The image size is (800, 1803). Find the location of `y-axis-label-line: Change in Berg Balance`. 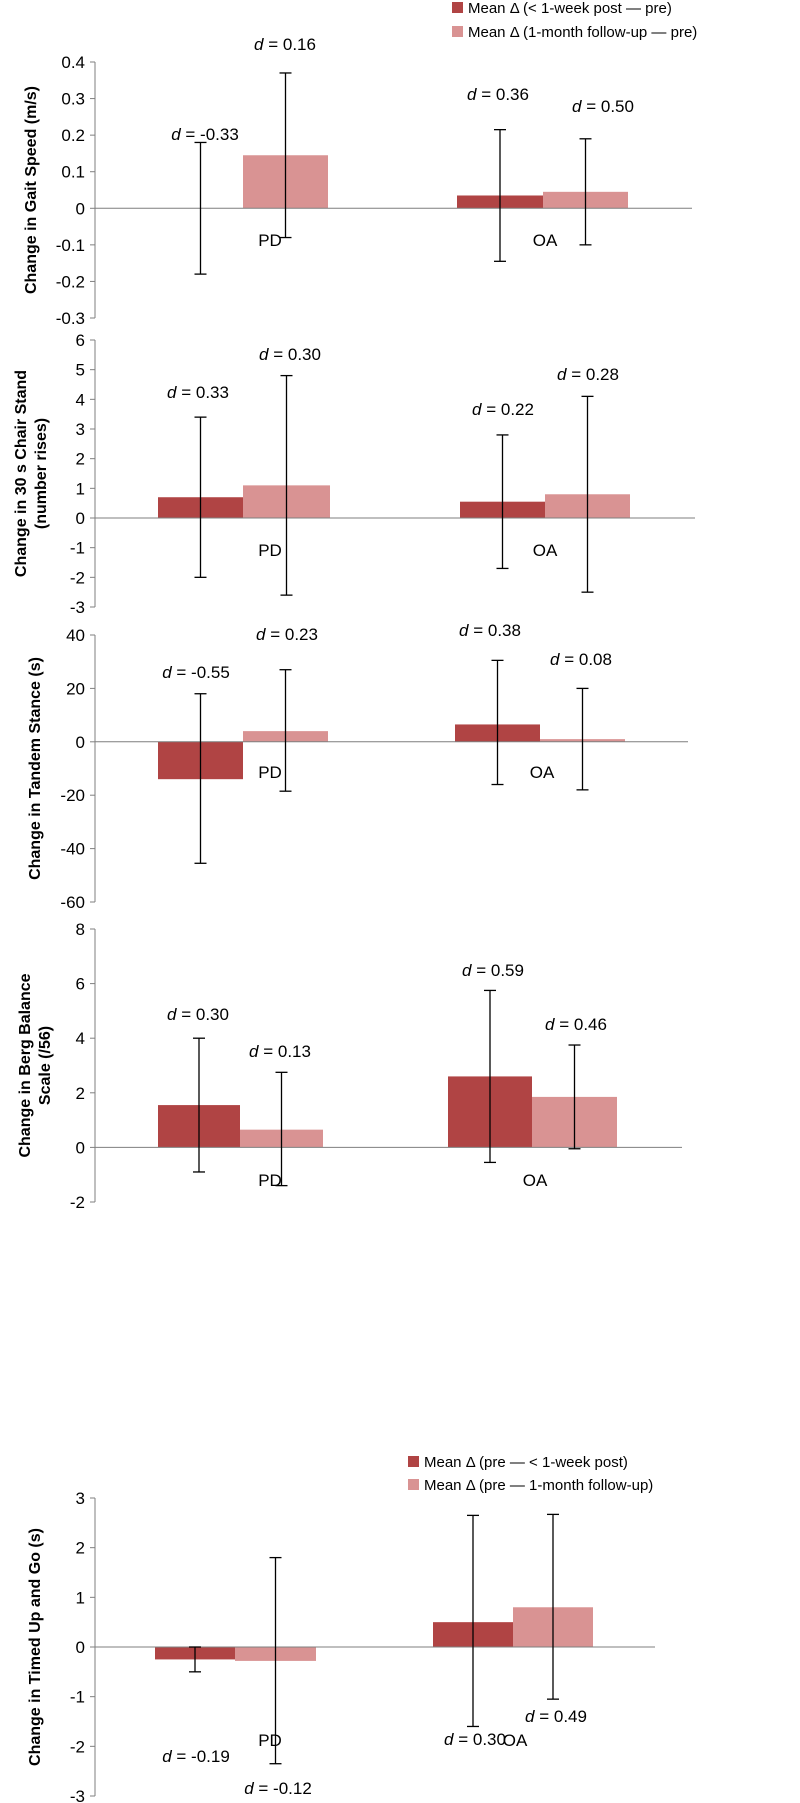

y-axis-label-line: Change in Berg Balance is located at coordinates (25, 1065).